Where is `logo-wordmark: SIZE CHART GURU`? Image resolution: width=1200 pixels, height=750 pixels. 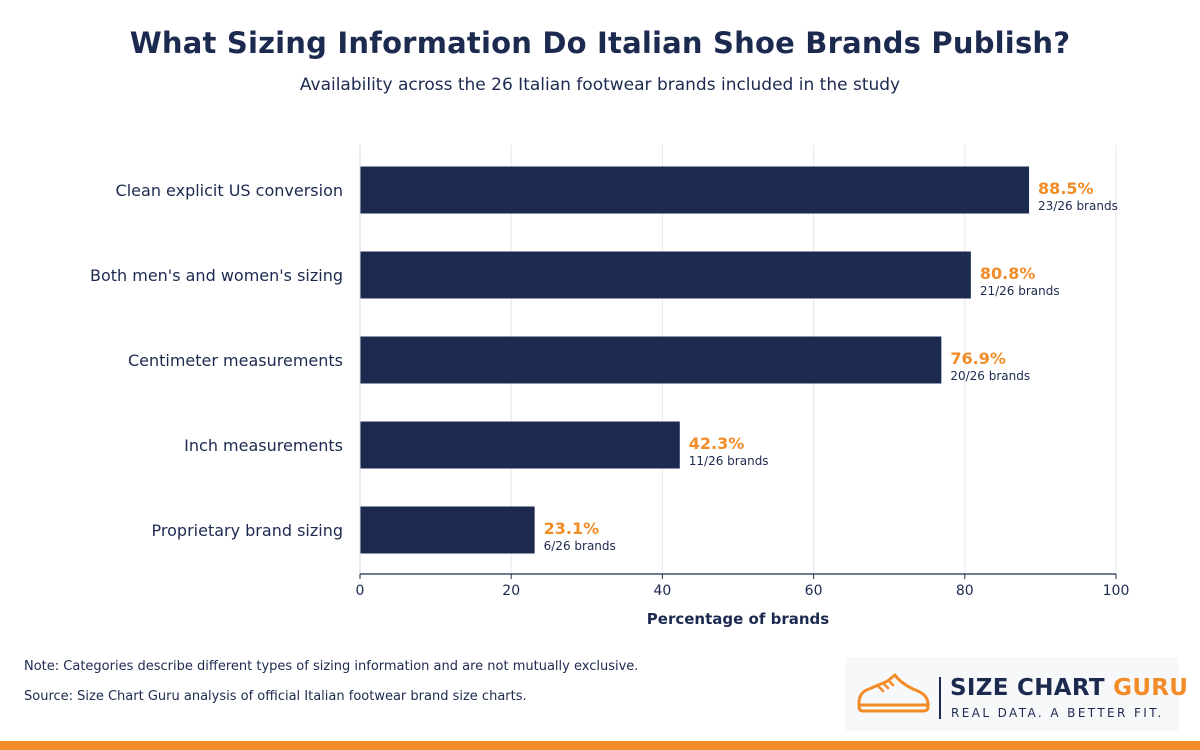 logo-wordmark: SIZE CHART GURU is located at coordinates (1069, 688).